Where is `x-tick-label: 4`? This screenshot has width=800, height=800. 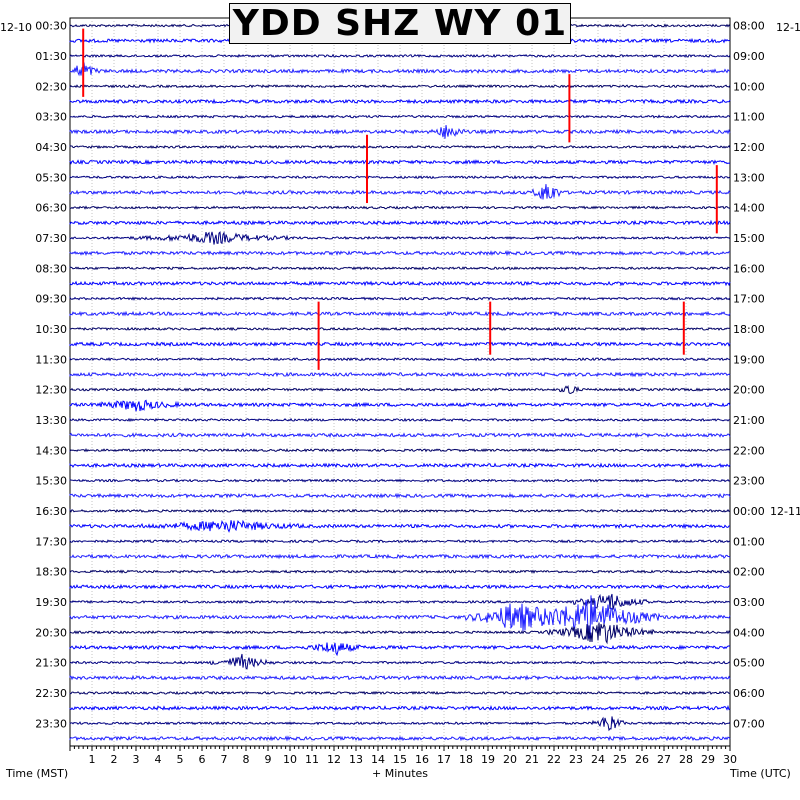 x-tick-label: 4 is located at coordinates (158, 759).